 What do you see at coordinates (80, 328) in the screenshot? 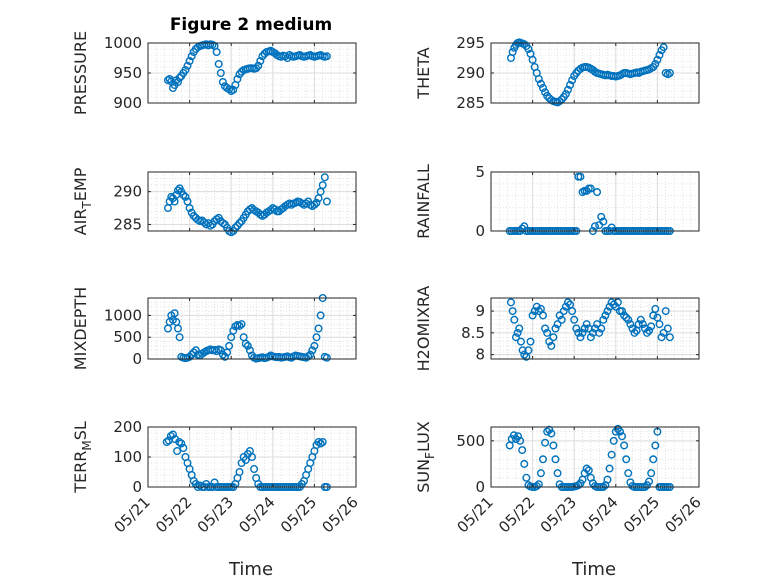
I see `y-axis-label: MIXDEPTH` at bounding box center [80, 328].